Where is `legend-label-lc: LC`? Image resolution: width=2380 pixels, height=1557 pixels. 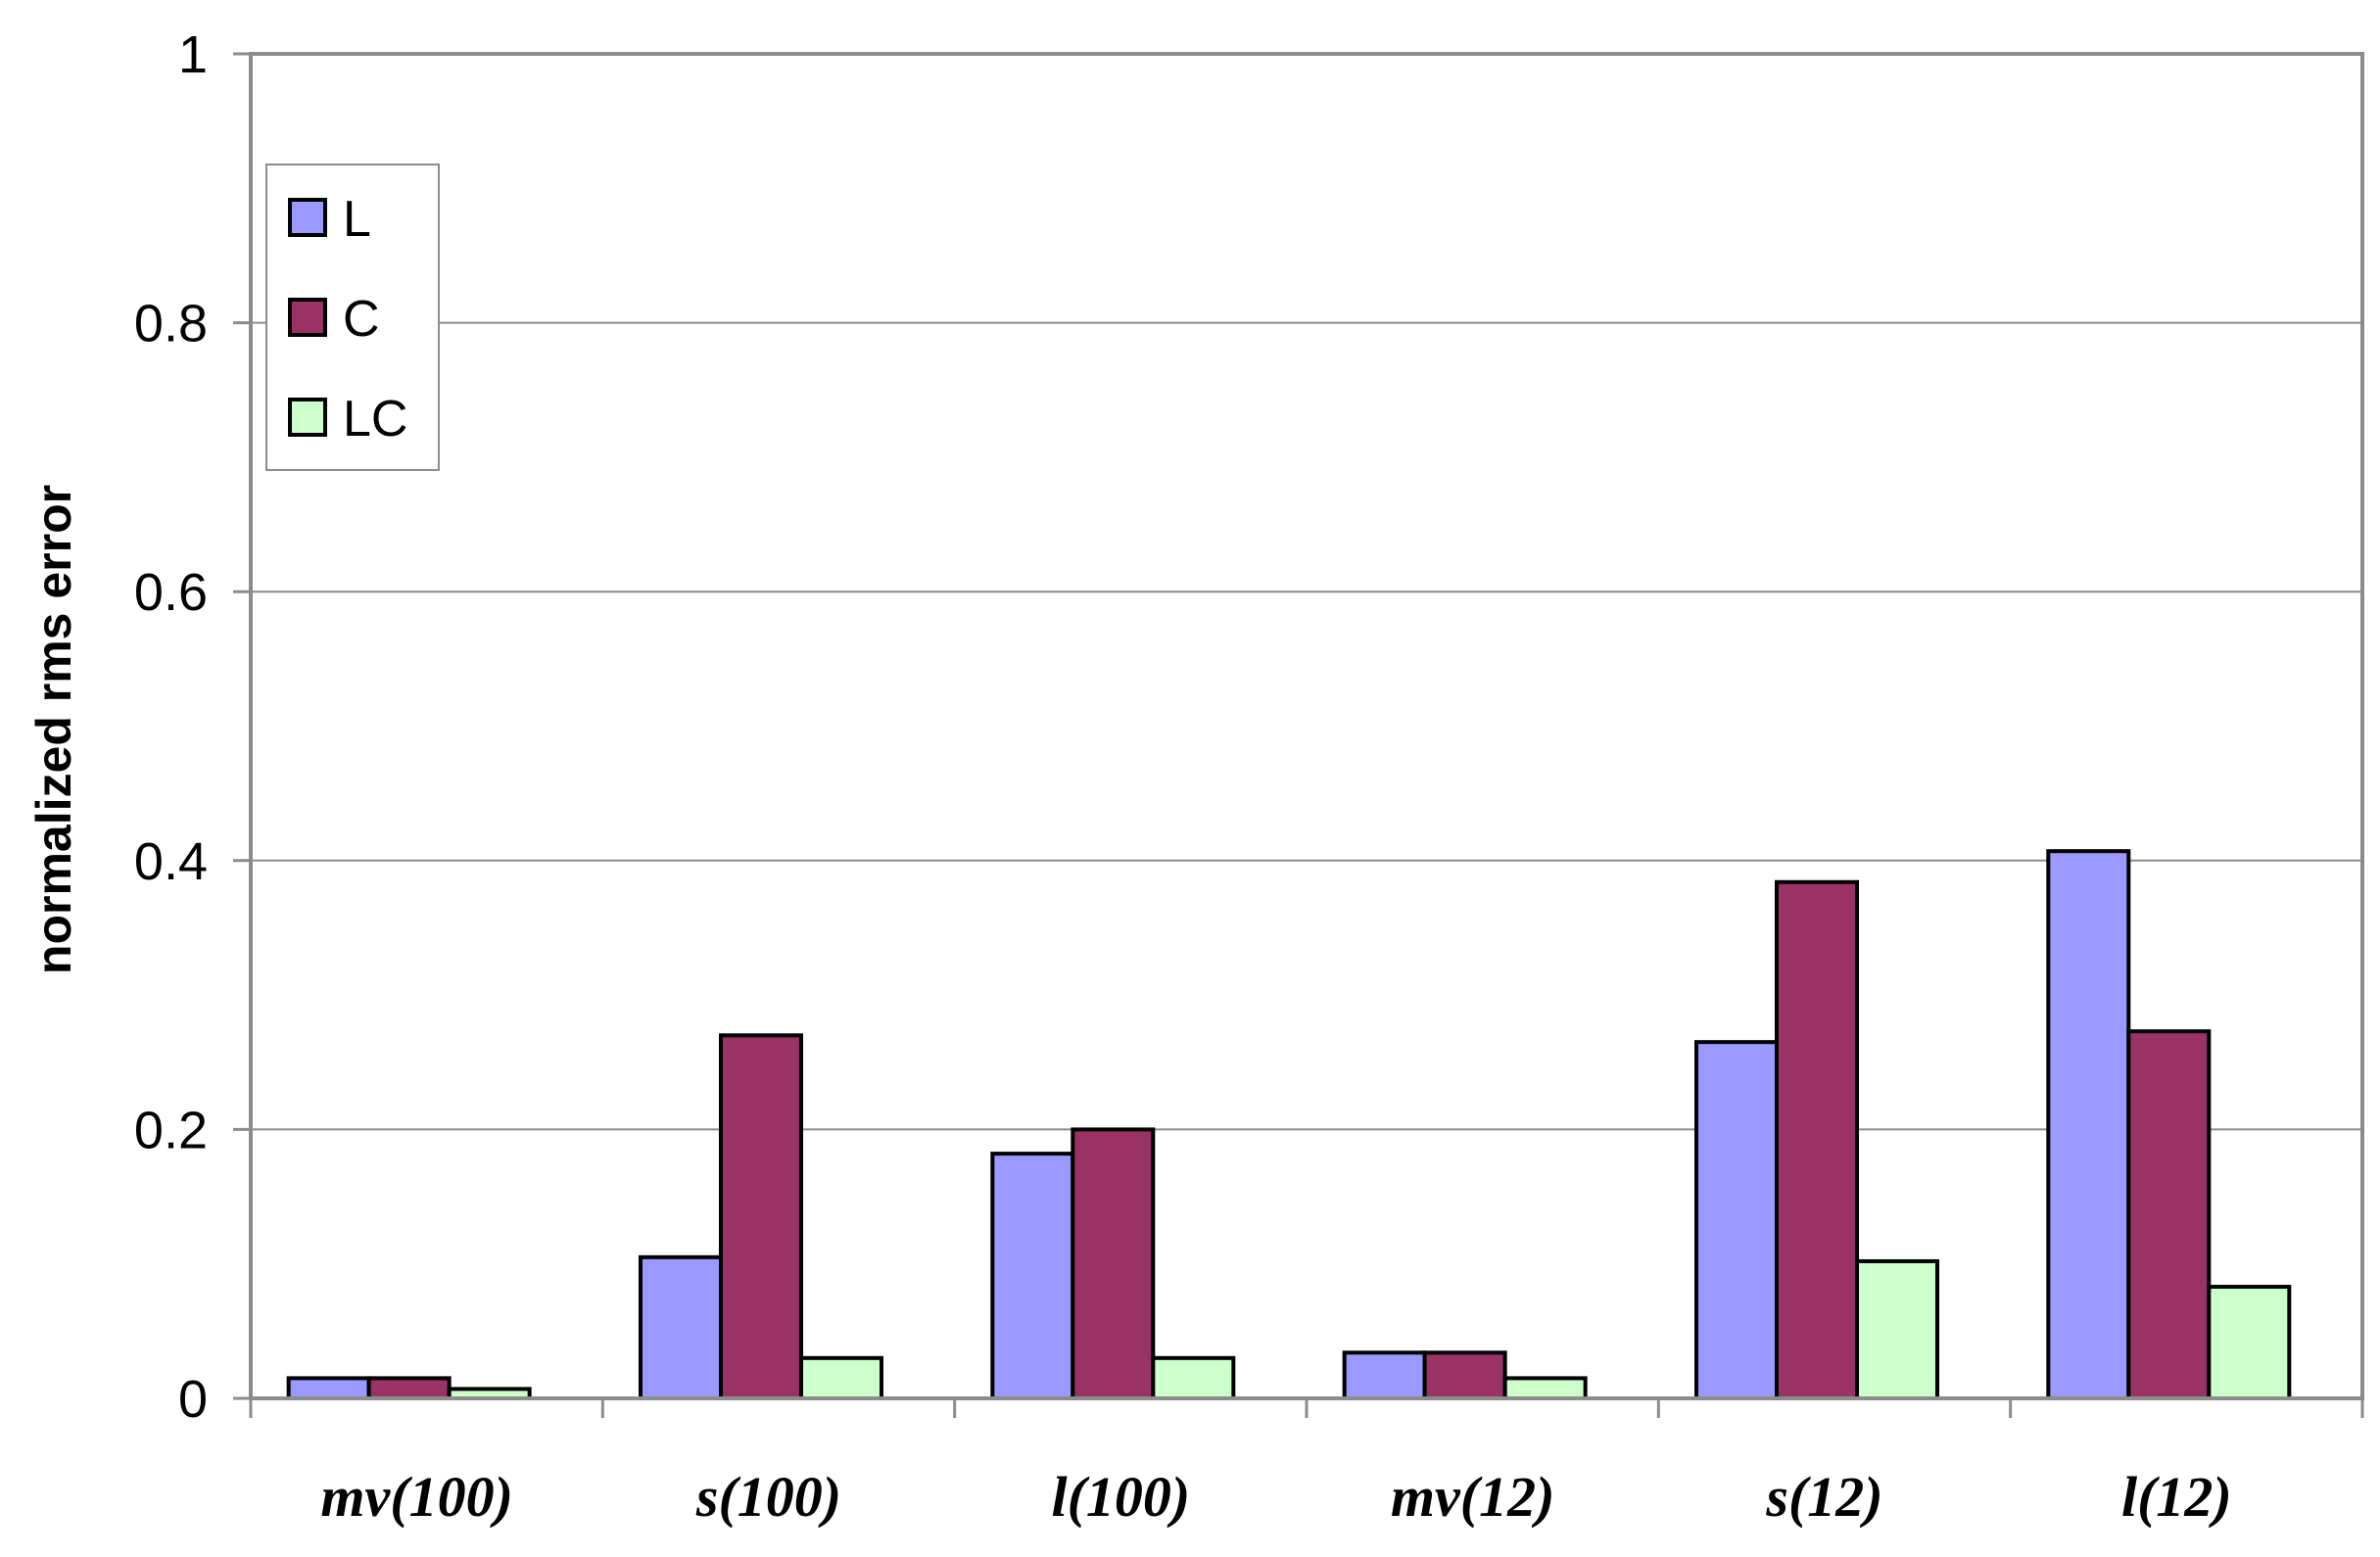 legend-label-lc: LC is located at coordinates (375, 419).